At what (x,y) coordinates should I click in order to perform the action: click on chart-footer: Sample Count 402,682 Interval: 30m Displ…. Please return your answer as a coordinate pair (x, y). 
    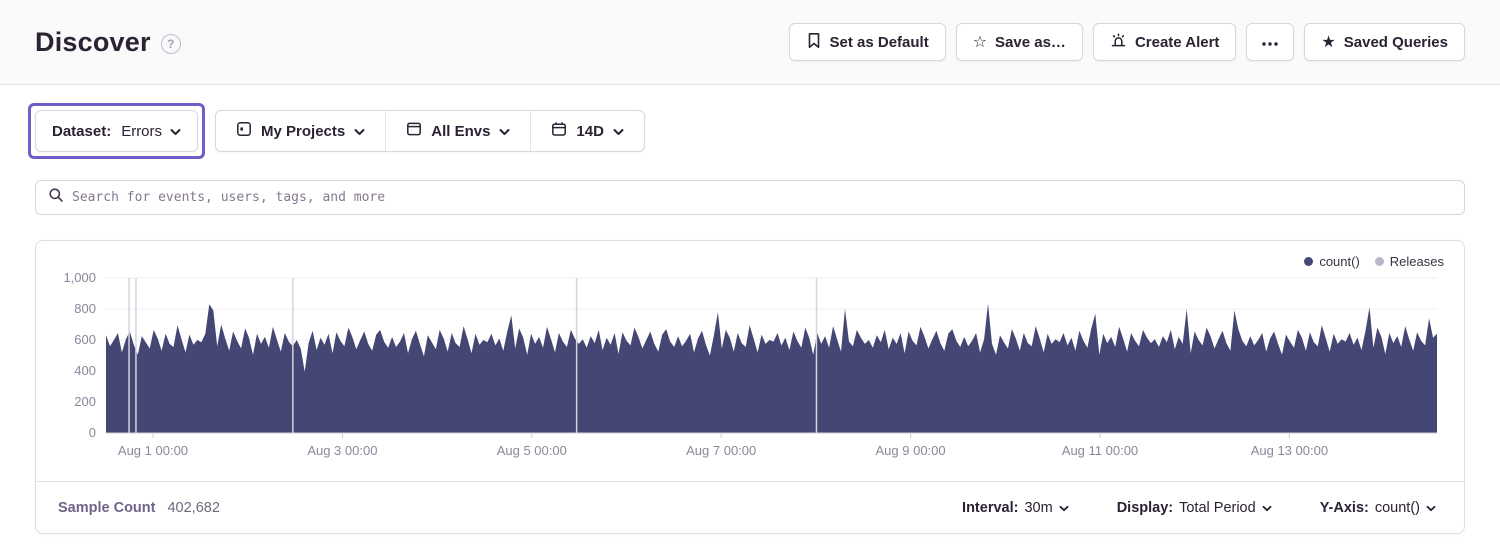
    Looking at the image, I should click on (750, 507).